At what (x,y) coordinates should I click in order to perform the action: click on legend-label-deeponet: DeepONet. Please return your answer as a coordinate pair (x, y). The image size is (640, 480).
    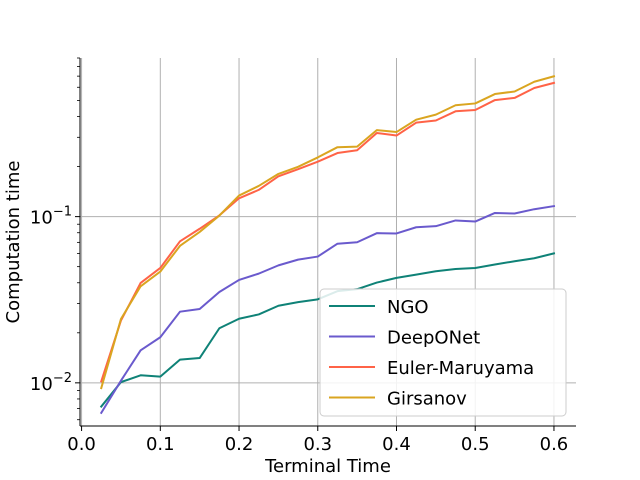
    Looking at the image, I should click on (433, 338).